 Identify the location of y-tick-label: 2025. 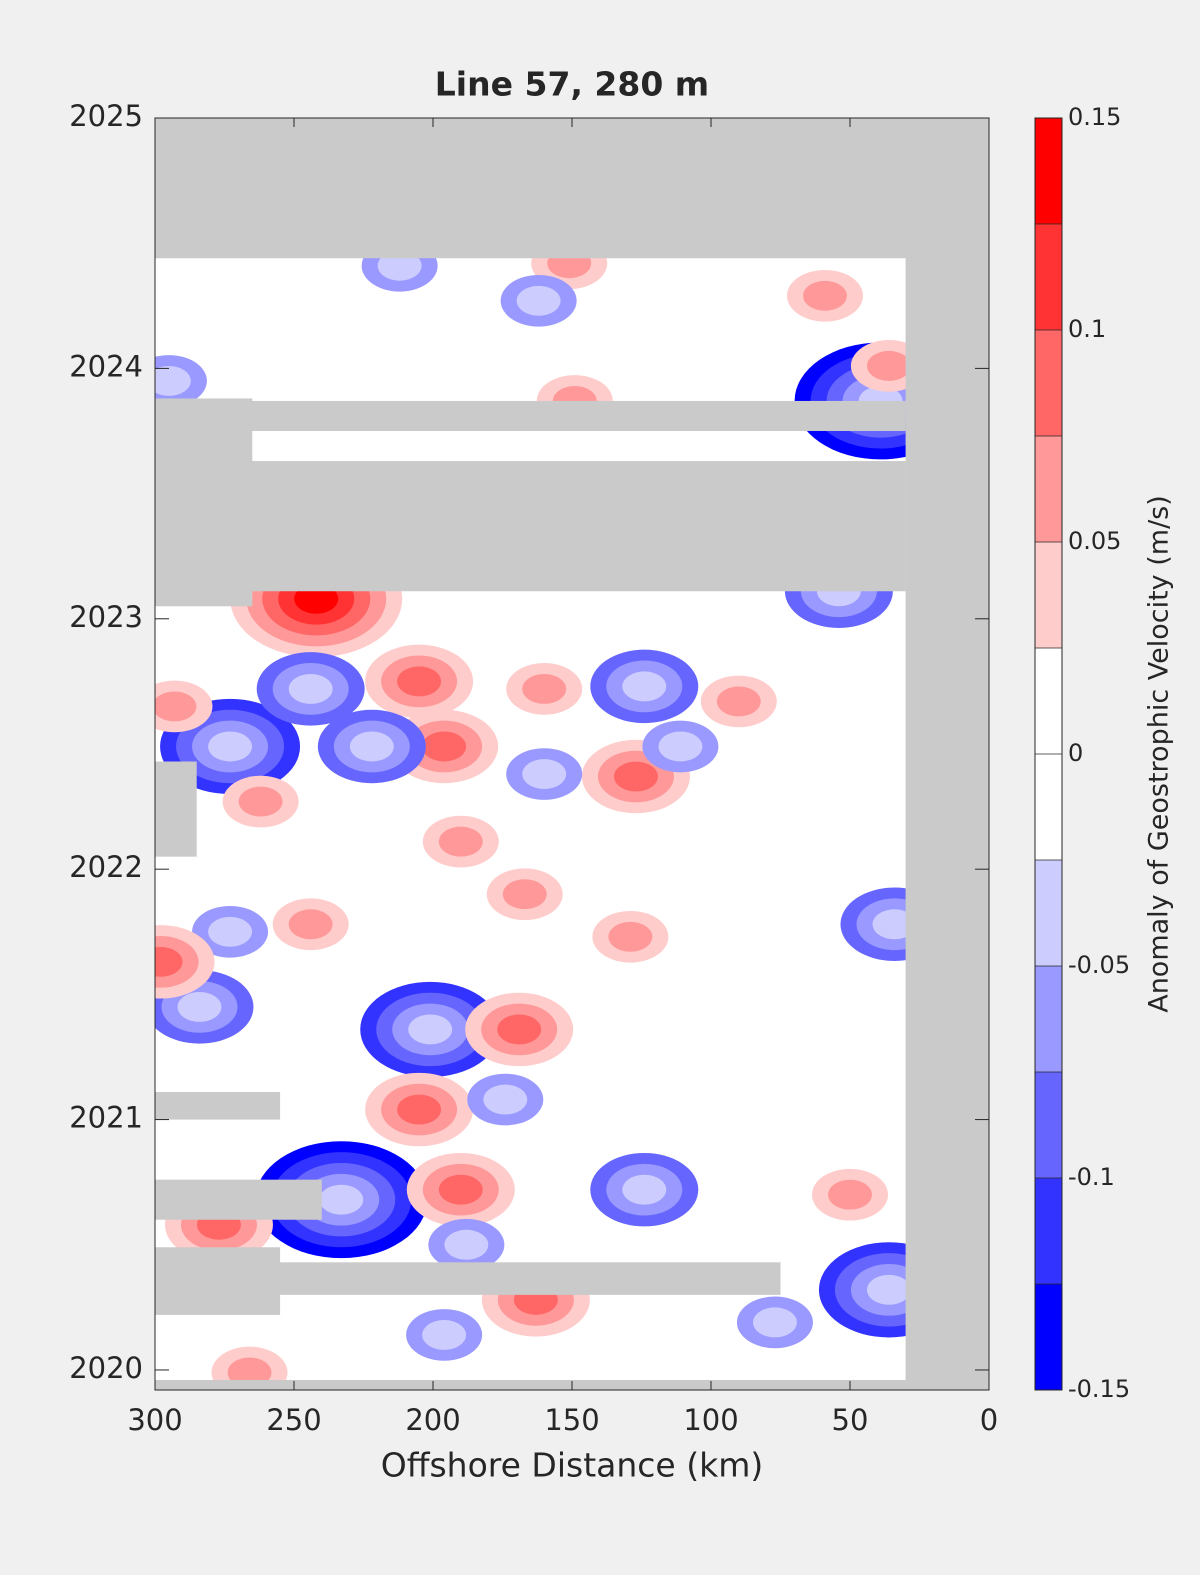
(106, 116).